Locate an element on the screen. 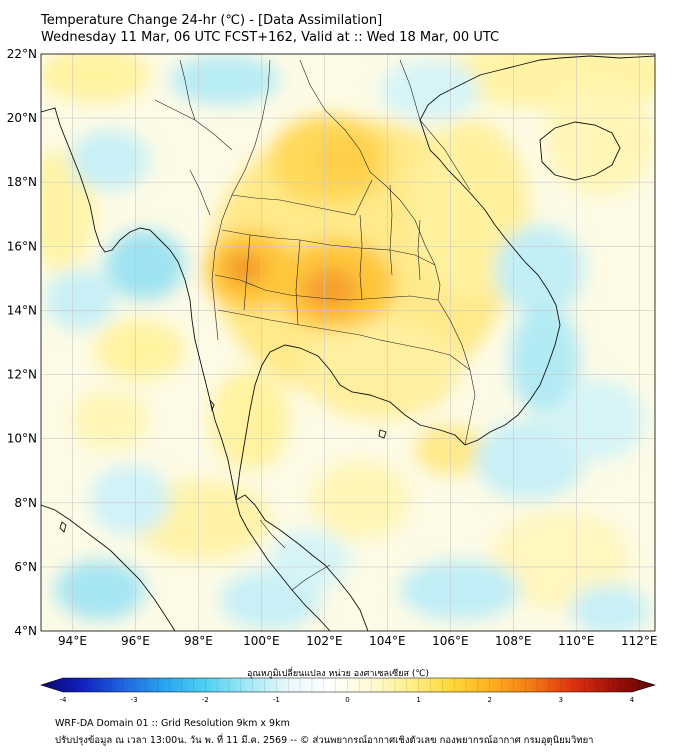  lat-label: 4°N is located at coordinates (25, 631).